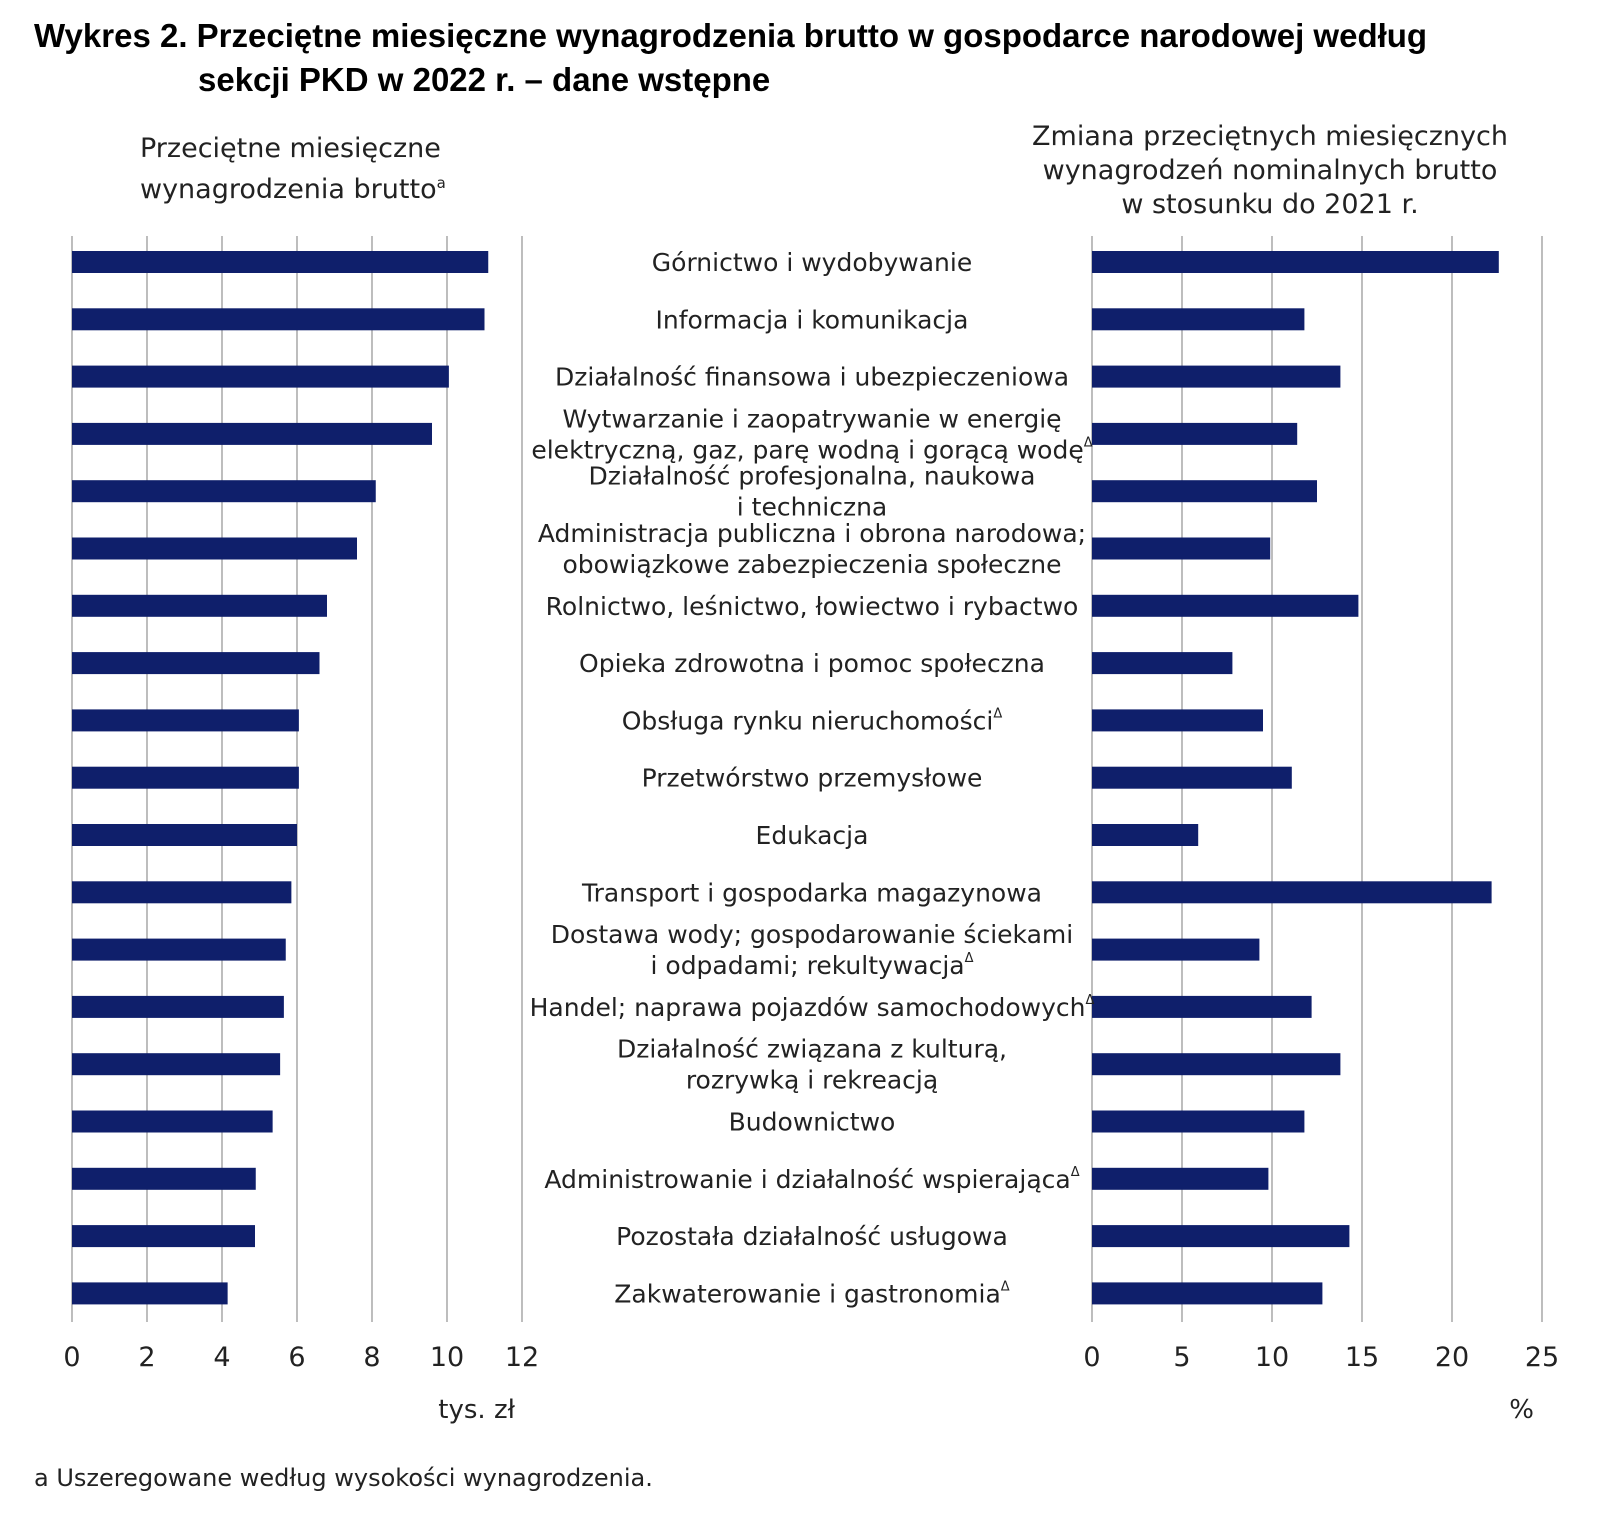  I want to click on category-label: Wytwarzanie i zaopatrywanie w energię, so click(811, 418).